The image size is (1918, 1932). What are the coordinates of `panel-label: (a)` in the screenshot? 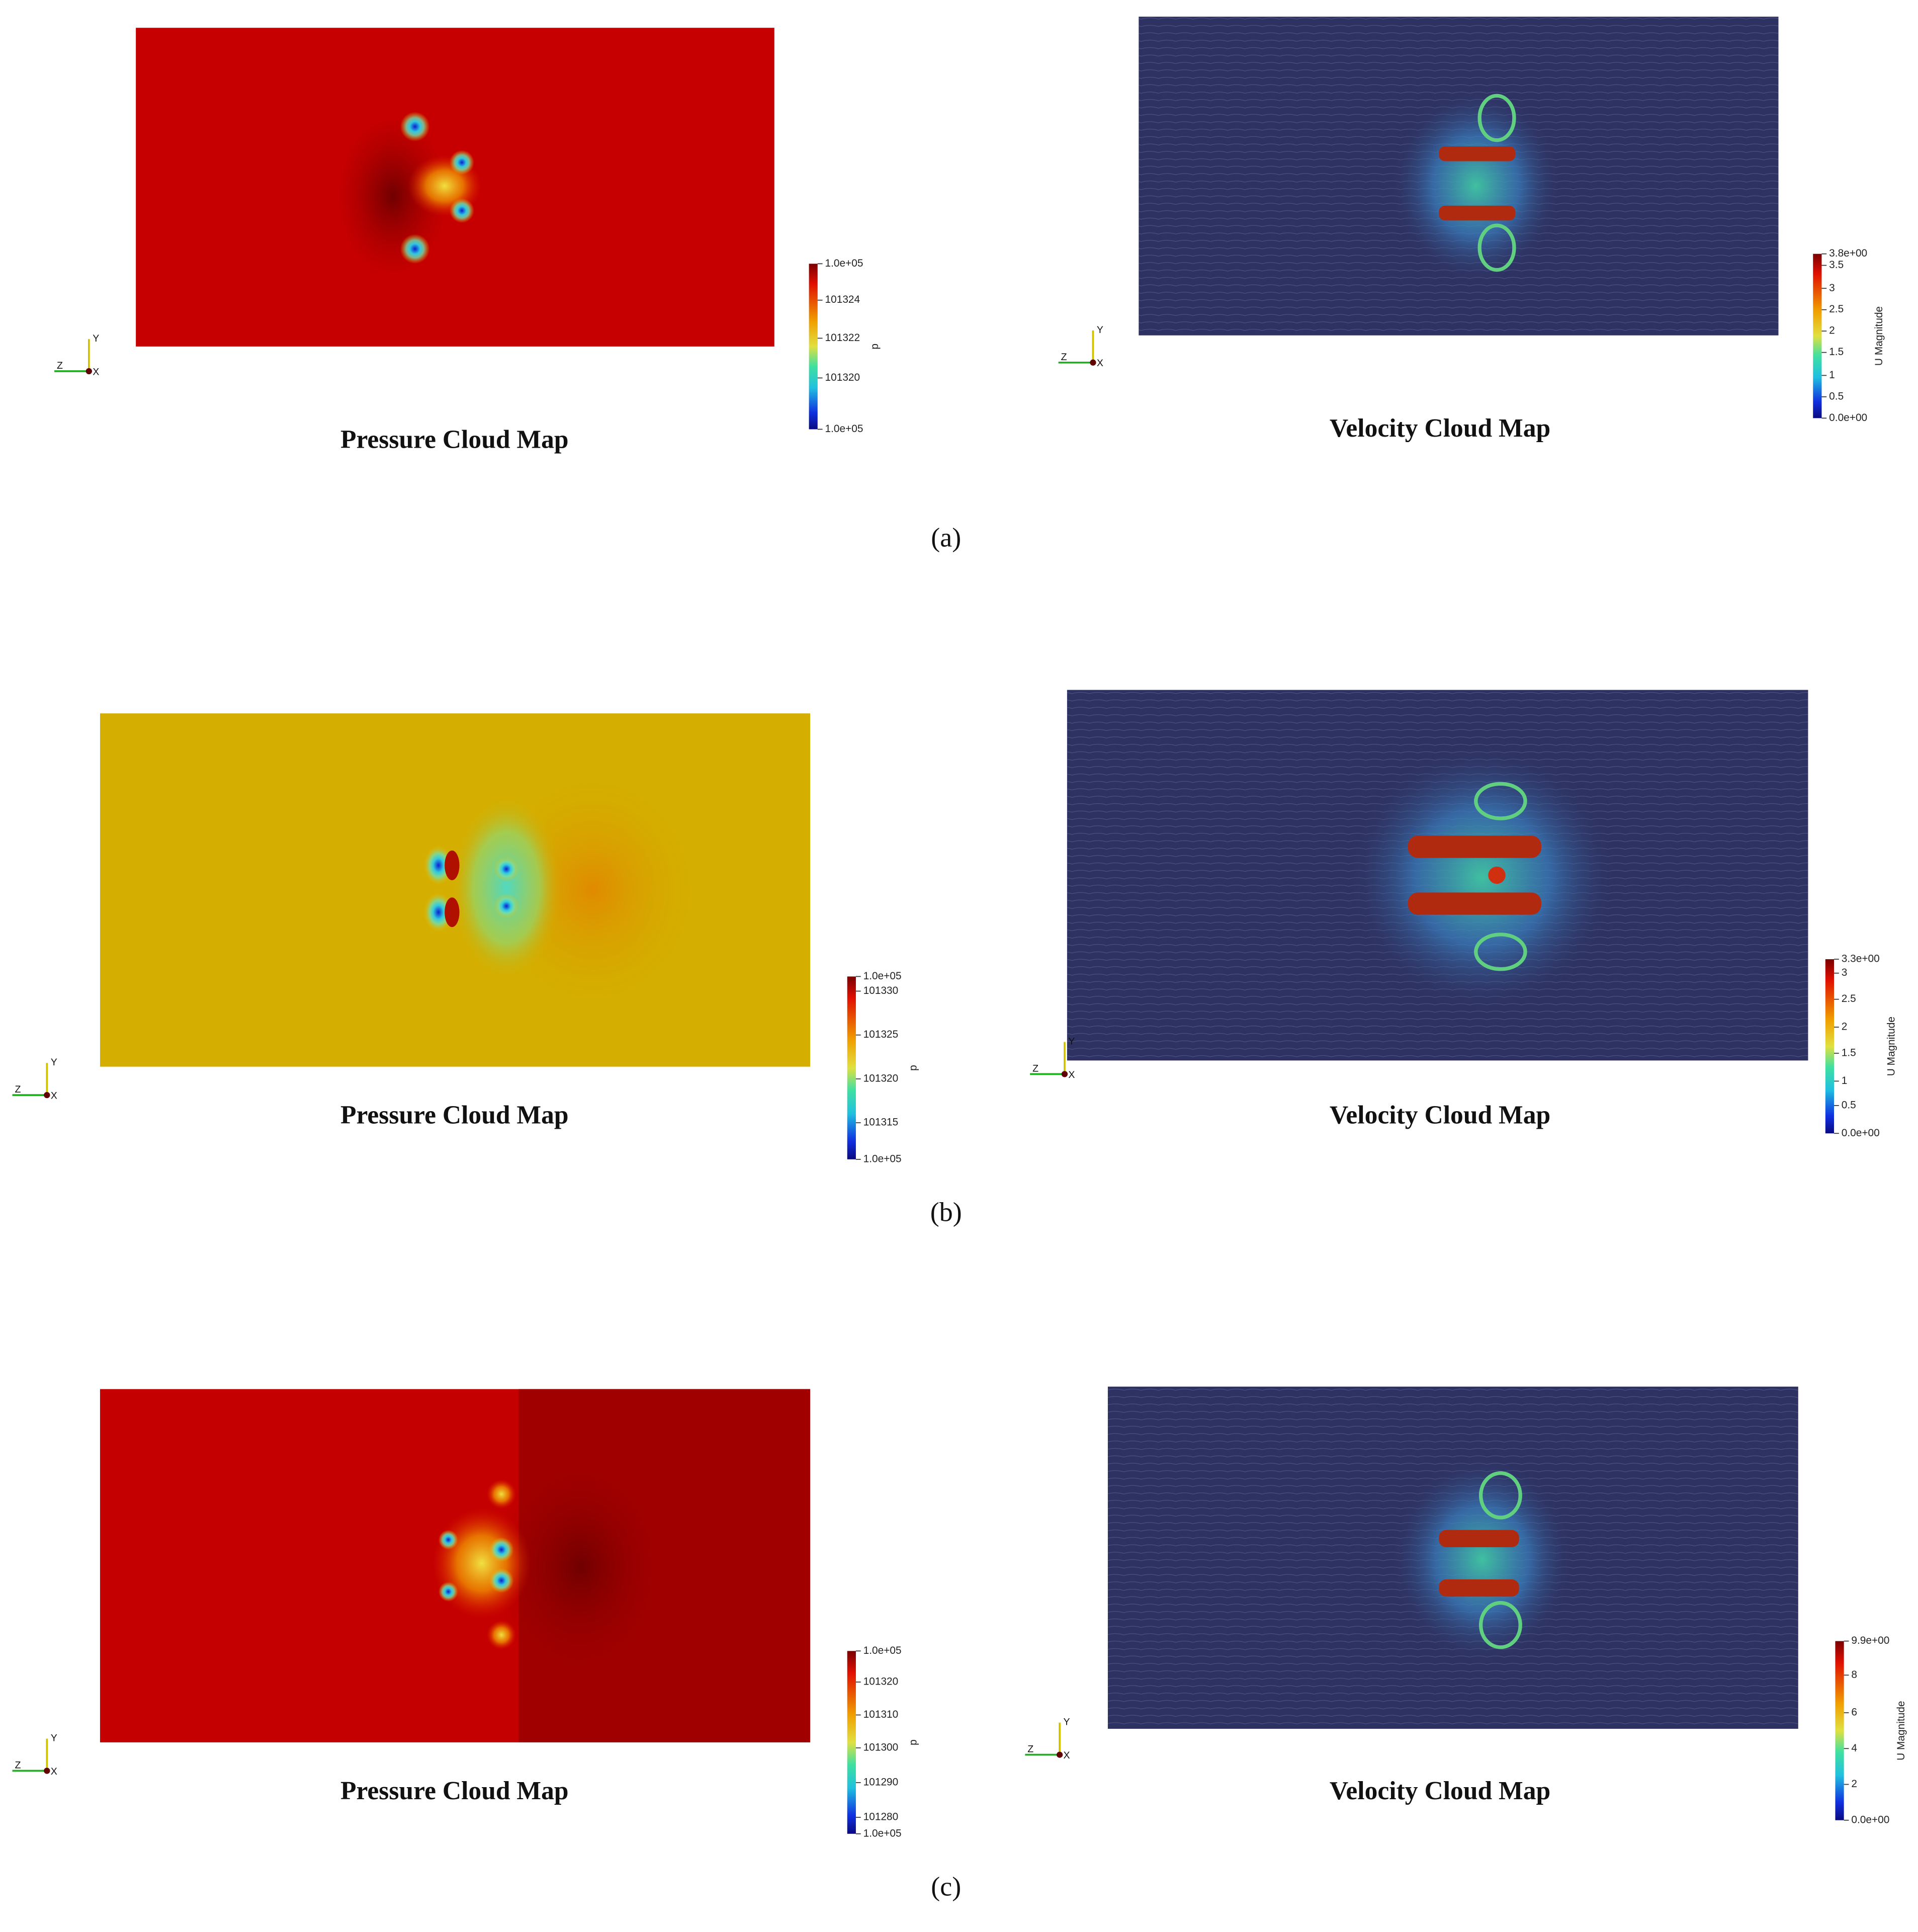 It's located at (946, 538).